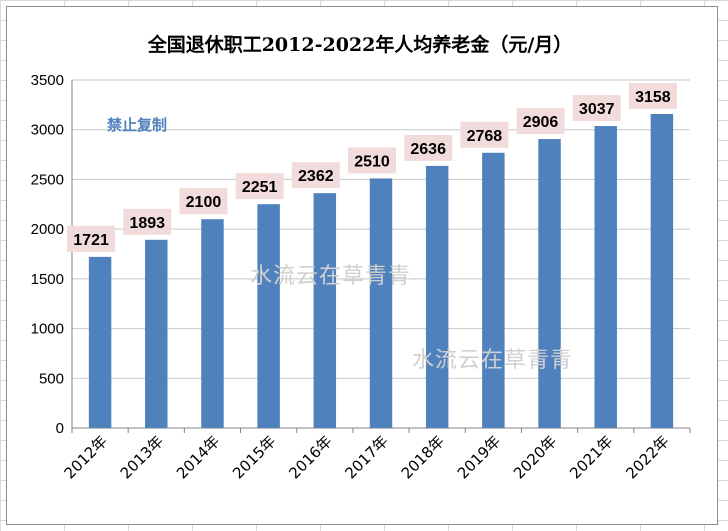 This screenshot has height=531, width=728. Describe the element at coordinates (423, 457) in the screenshot. I see `x-tick-label: 2018年` at that location.